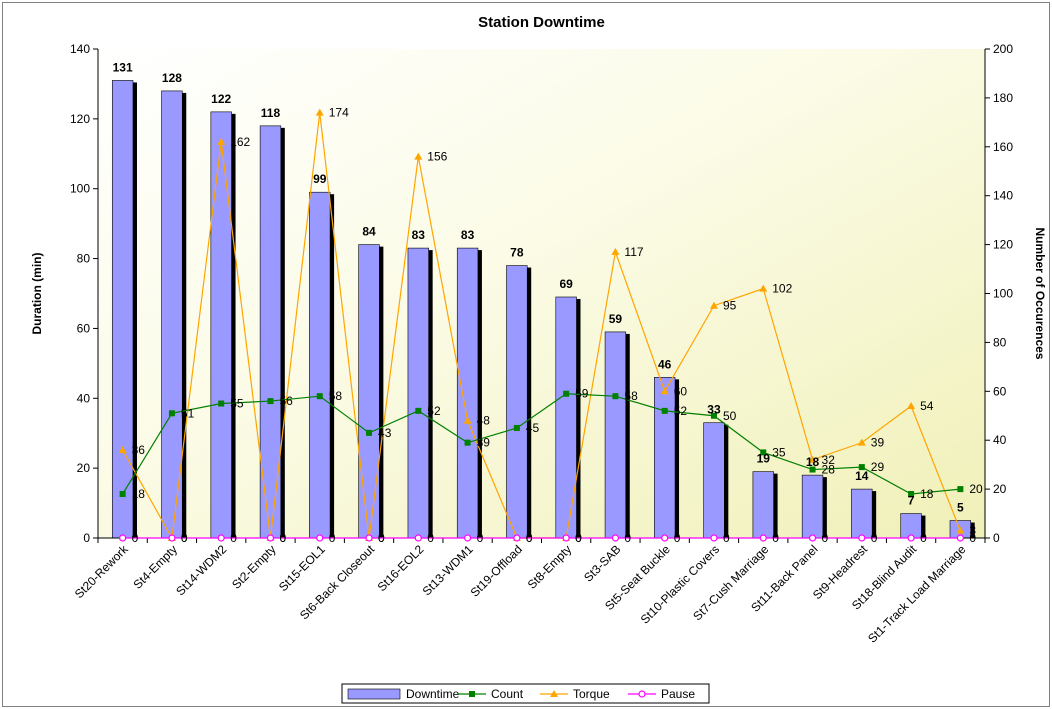 Image resolution: width=1052 pixels, height=709 pixels. Describe the element at coordinates (1003, 98) in the screenshot. I see `y2-tick-label: 180` at that location.